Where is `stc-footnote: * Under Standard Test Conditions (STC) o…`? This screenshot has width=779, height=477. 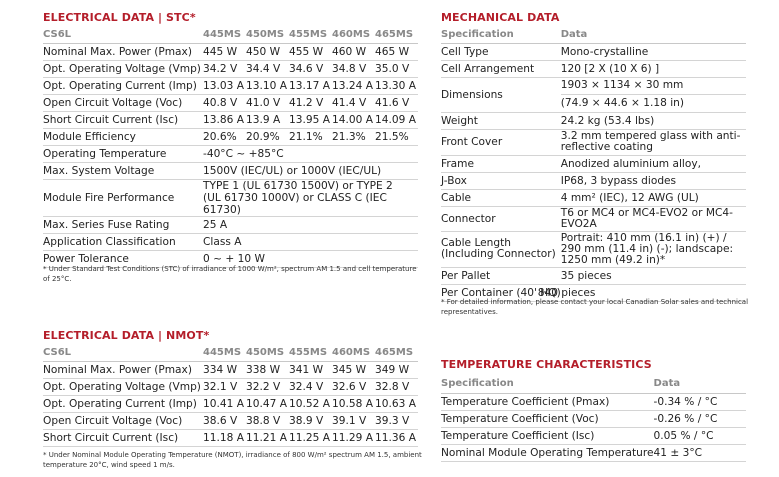
stc-footnote: * Under Standard Test Conditions (STC) o… is located at coordinates (230, 274).